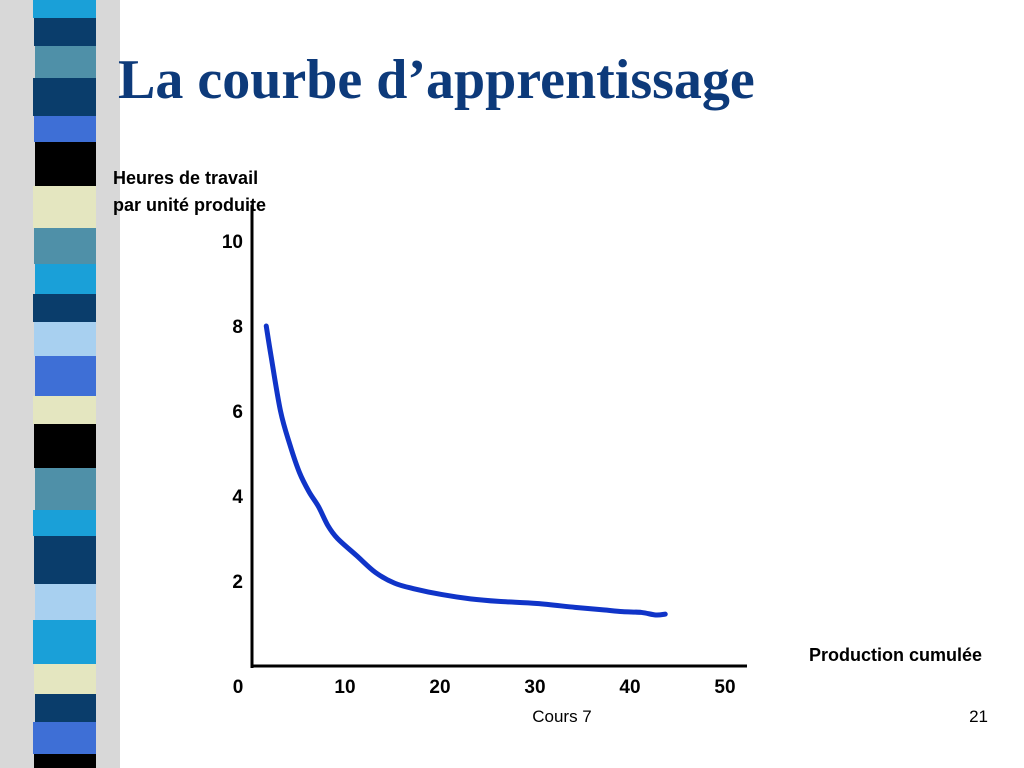  Describe the element at coordinates (439, 687) in the screenshot. I see `x-tick-label: 20` at that location.